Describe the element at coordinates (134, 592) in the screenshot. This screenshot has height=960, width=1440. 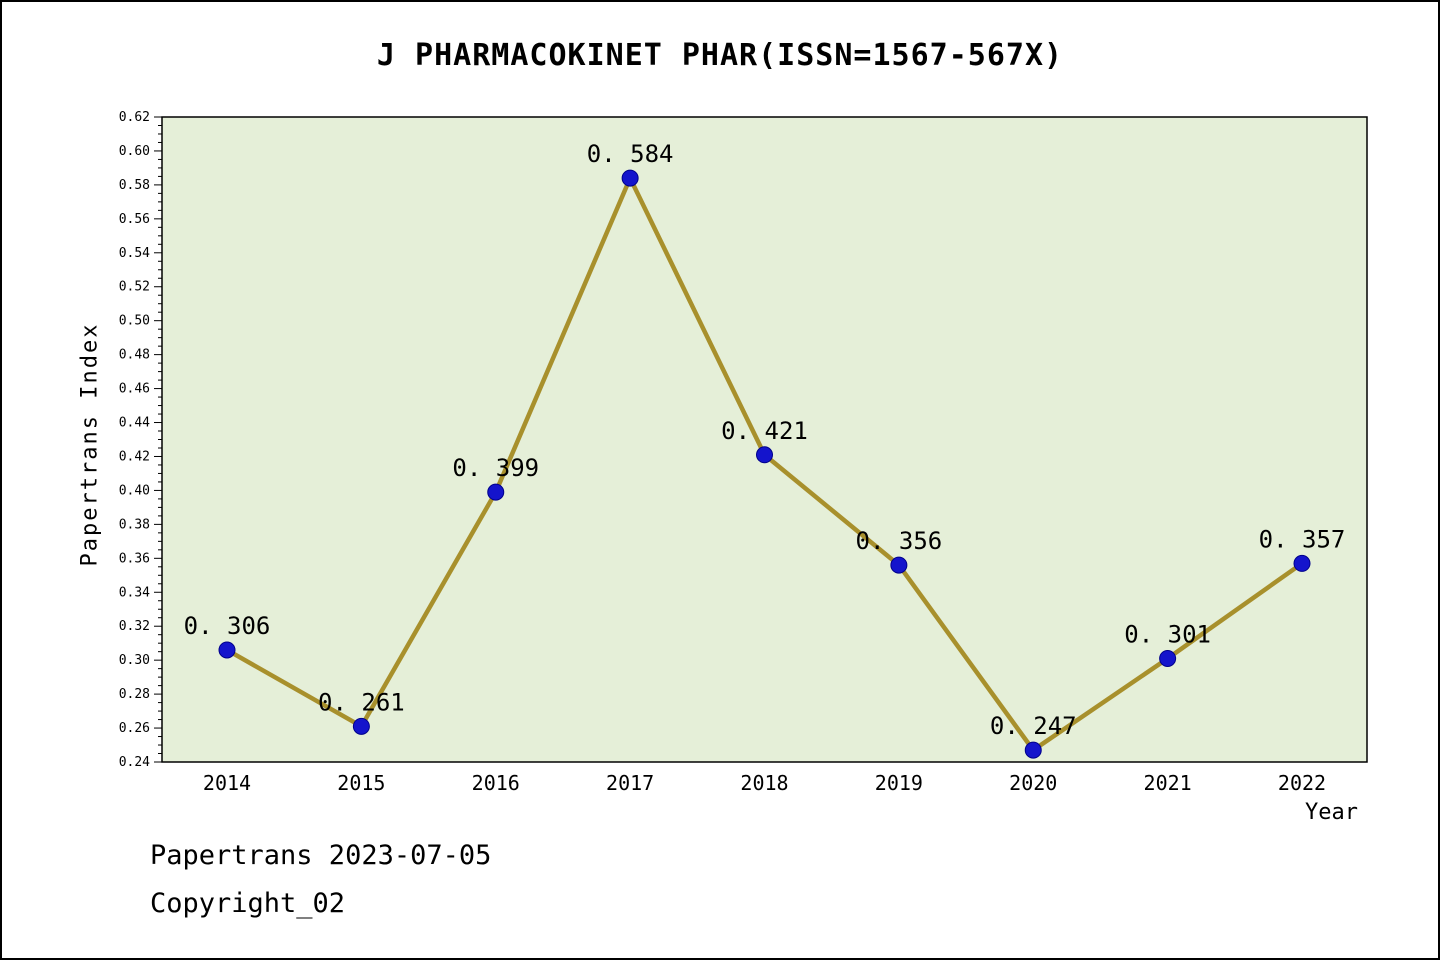
I see `y-tick-label: 0.34` at that location.